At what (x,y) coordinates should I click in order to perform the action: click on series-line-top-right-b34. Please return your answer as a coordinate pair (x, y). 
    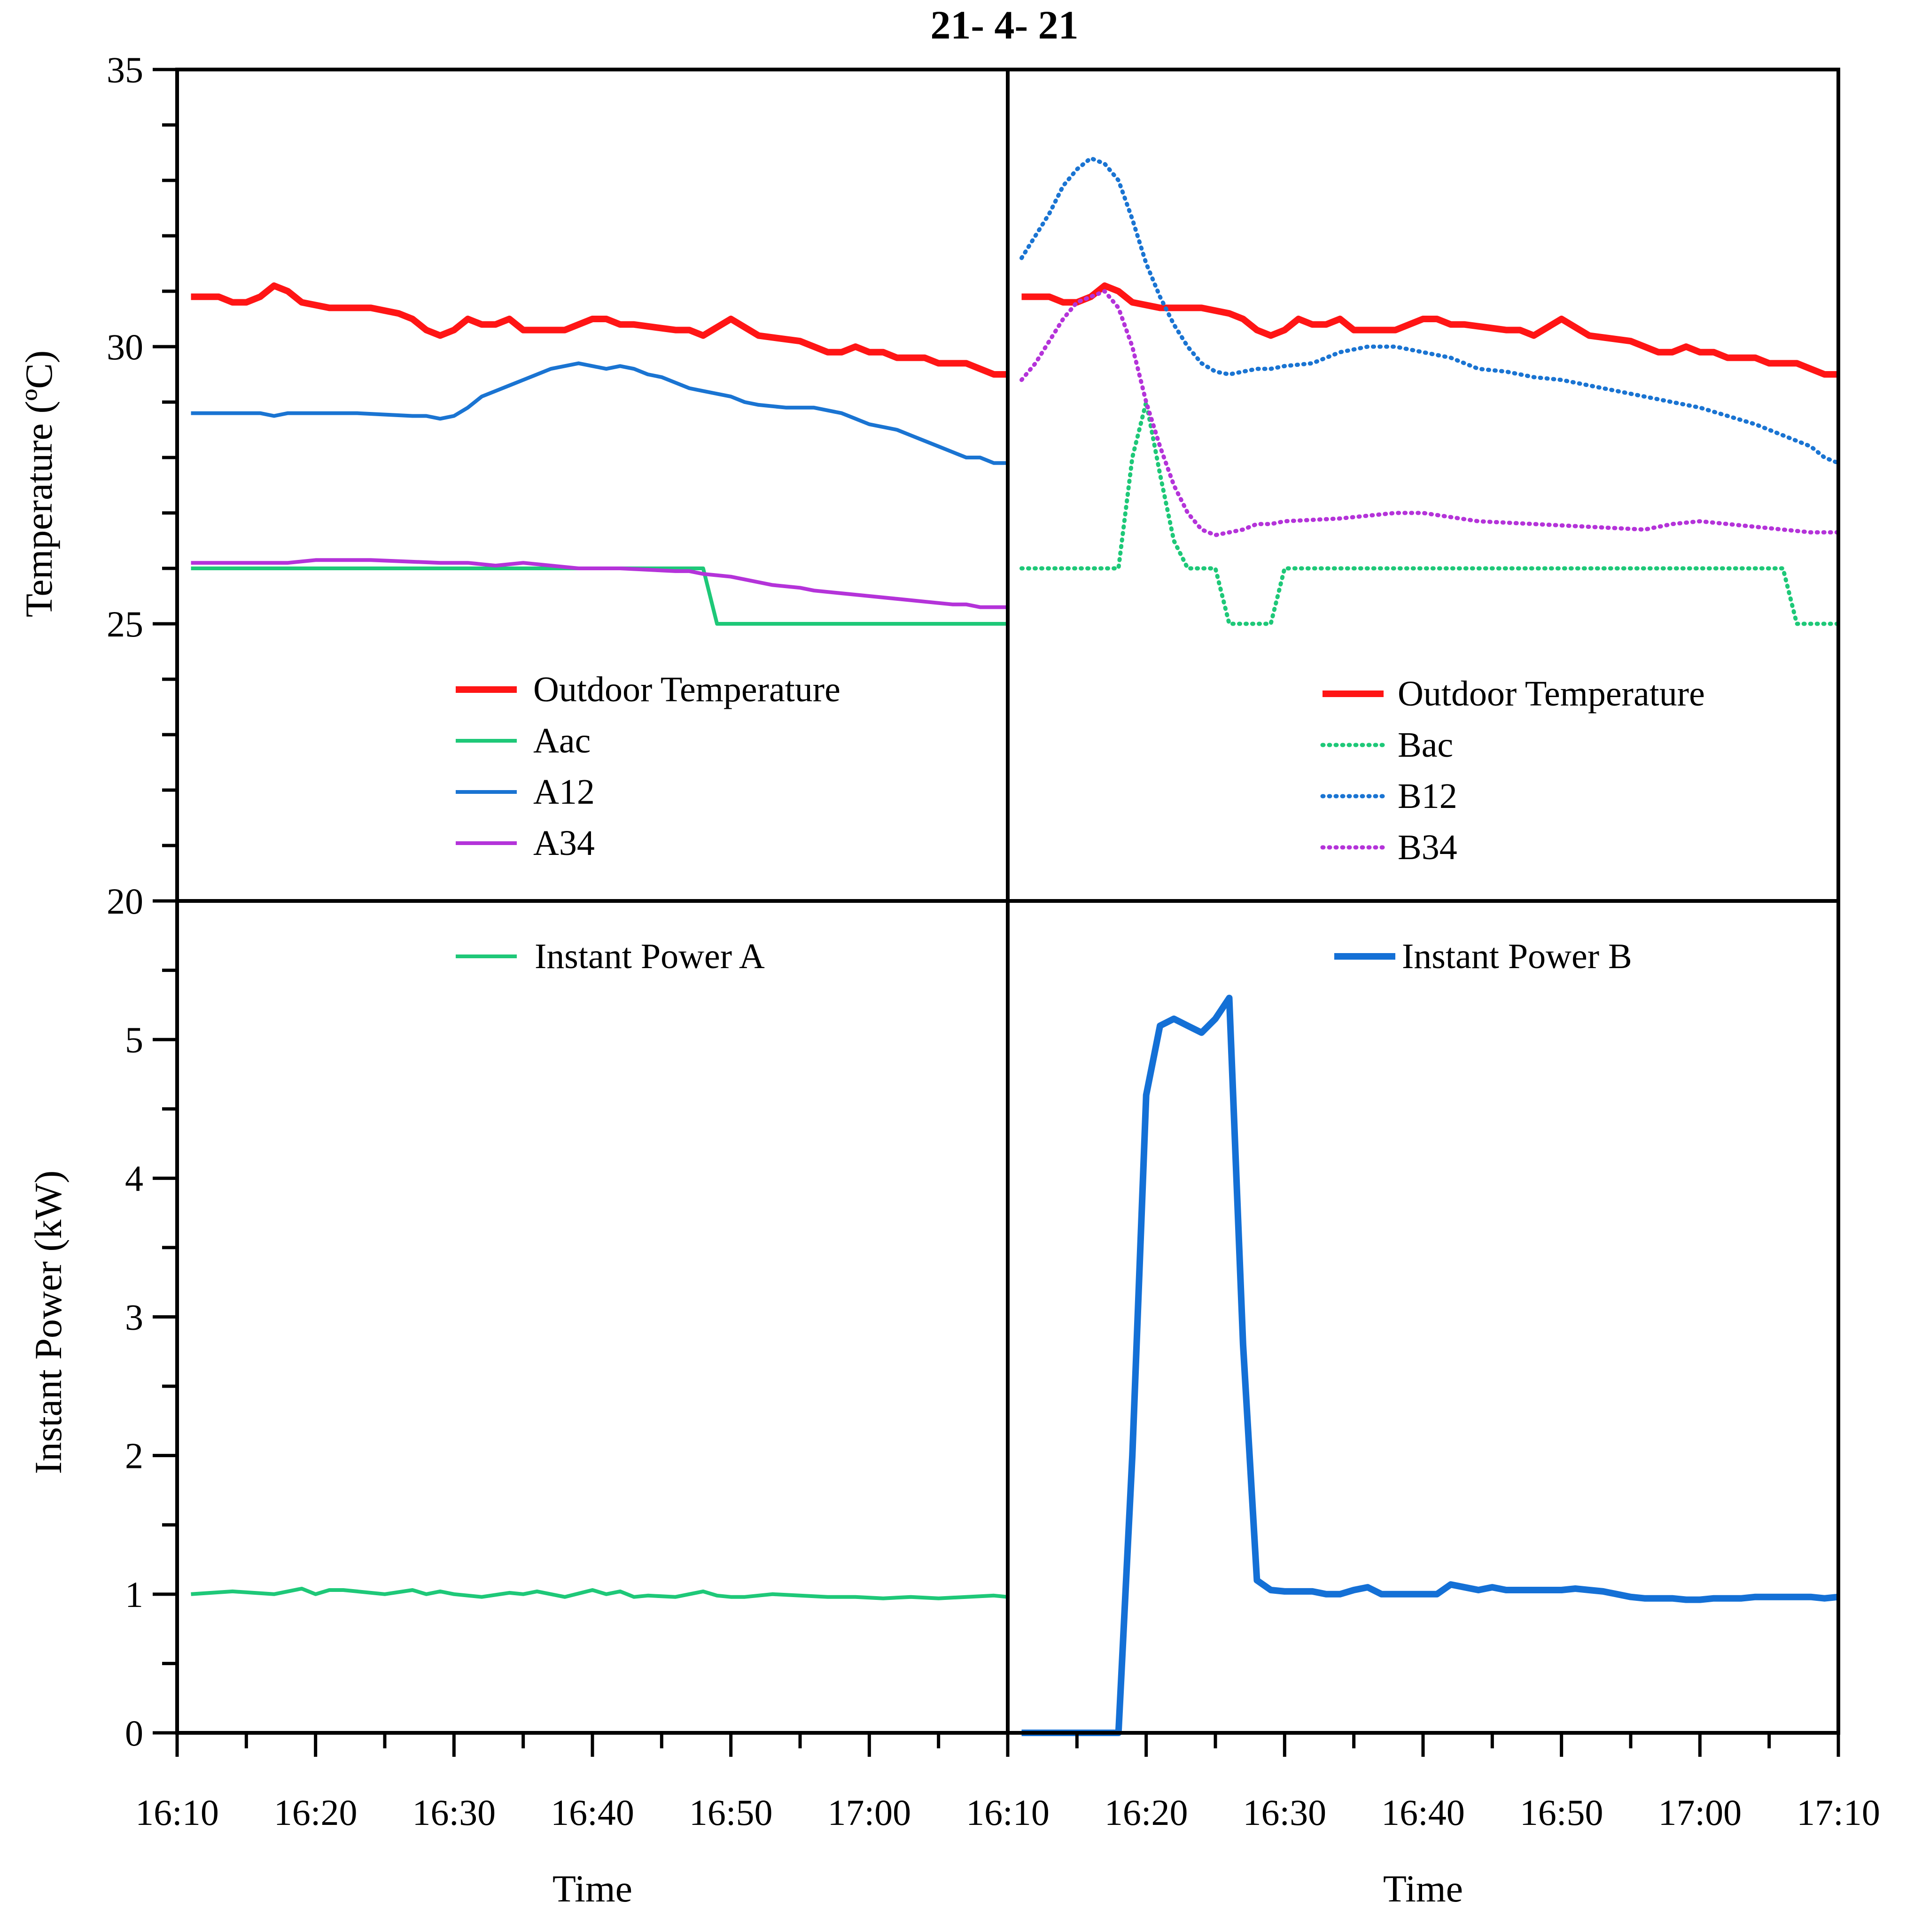
    Looking at the image, I should click on (1430, 413).